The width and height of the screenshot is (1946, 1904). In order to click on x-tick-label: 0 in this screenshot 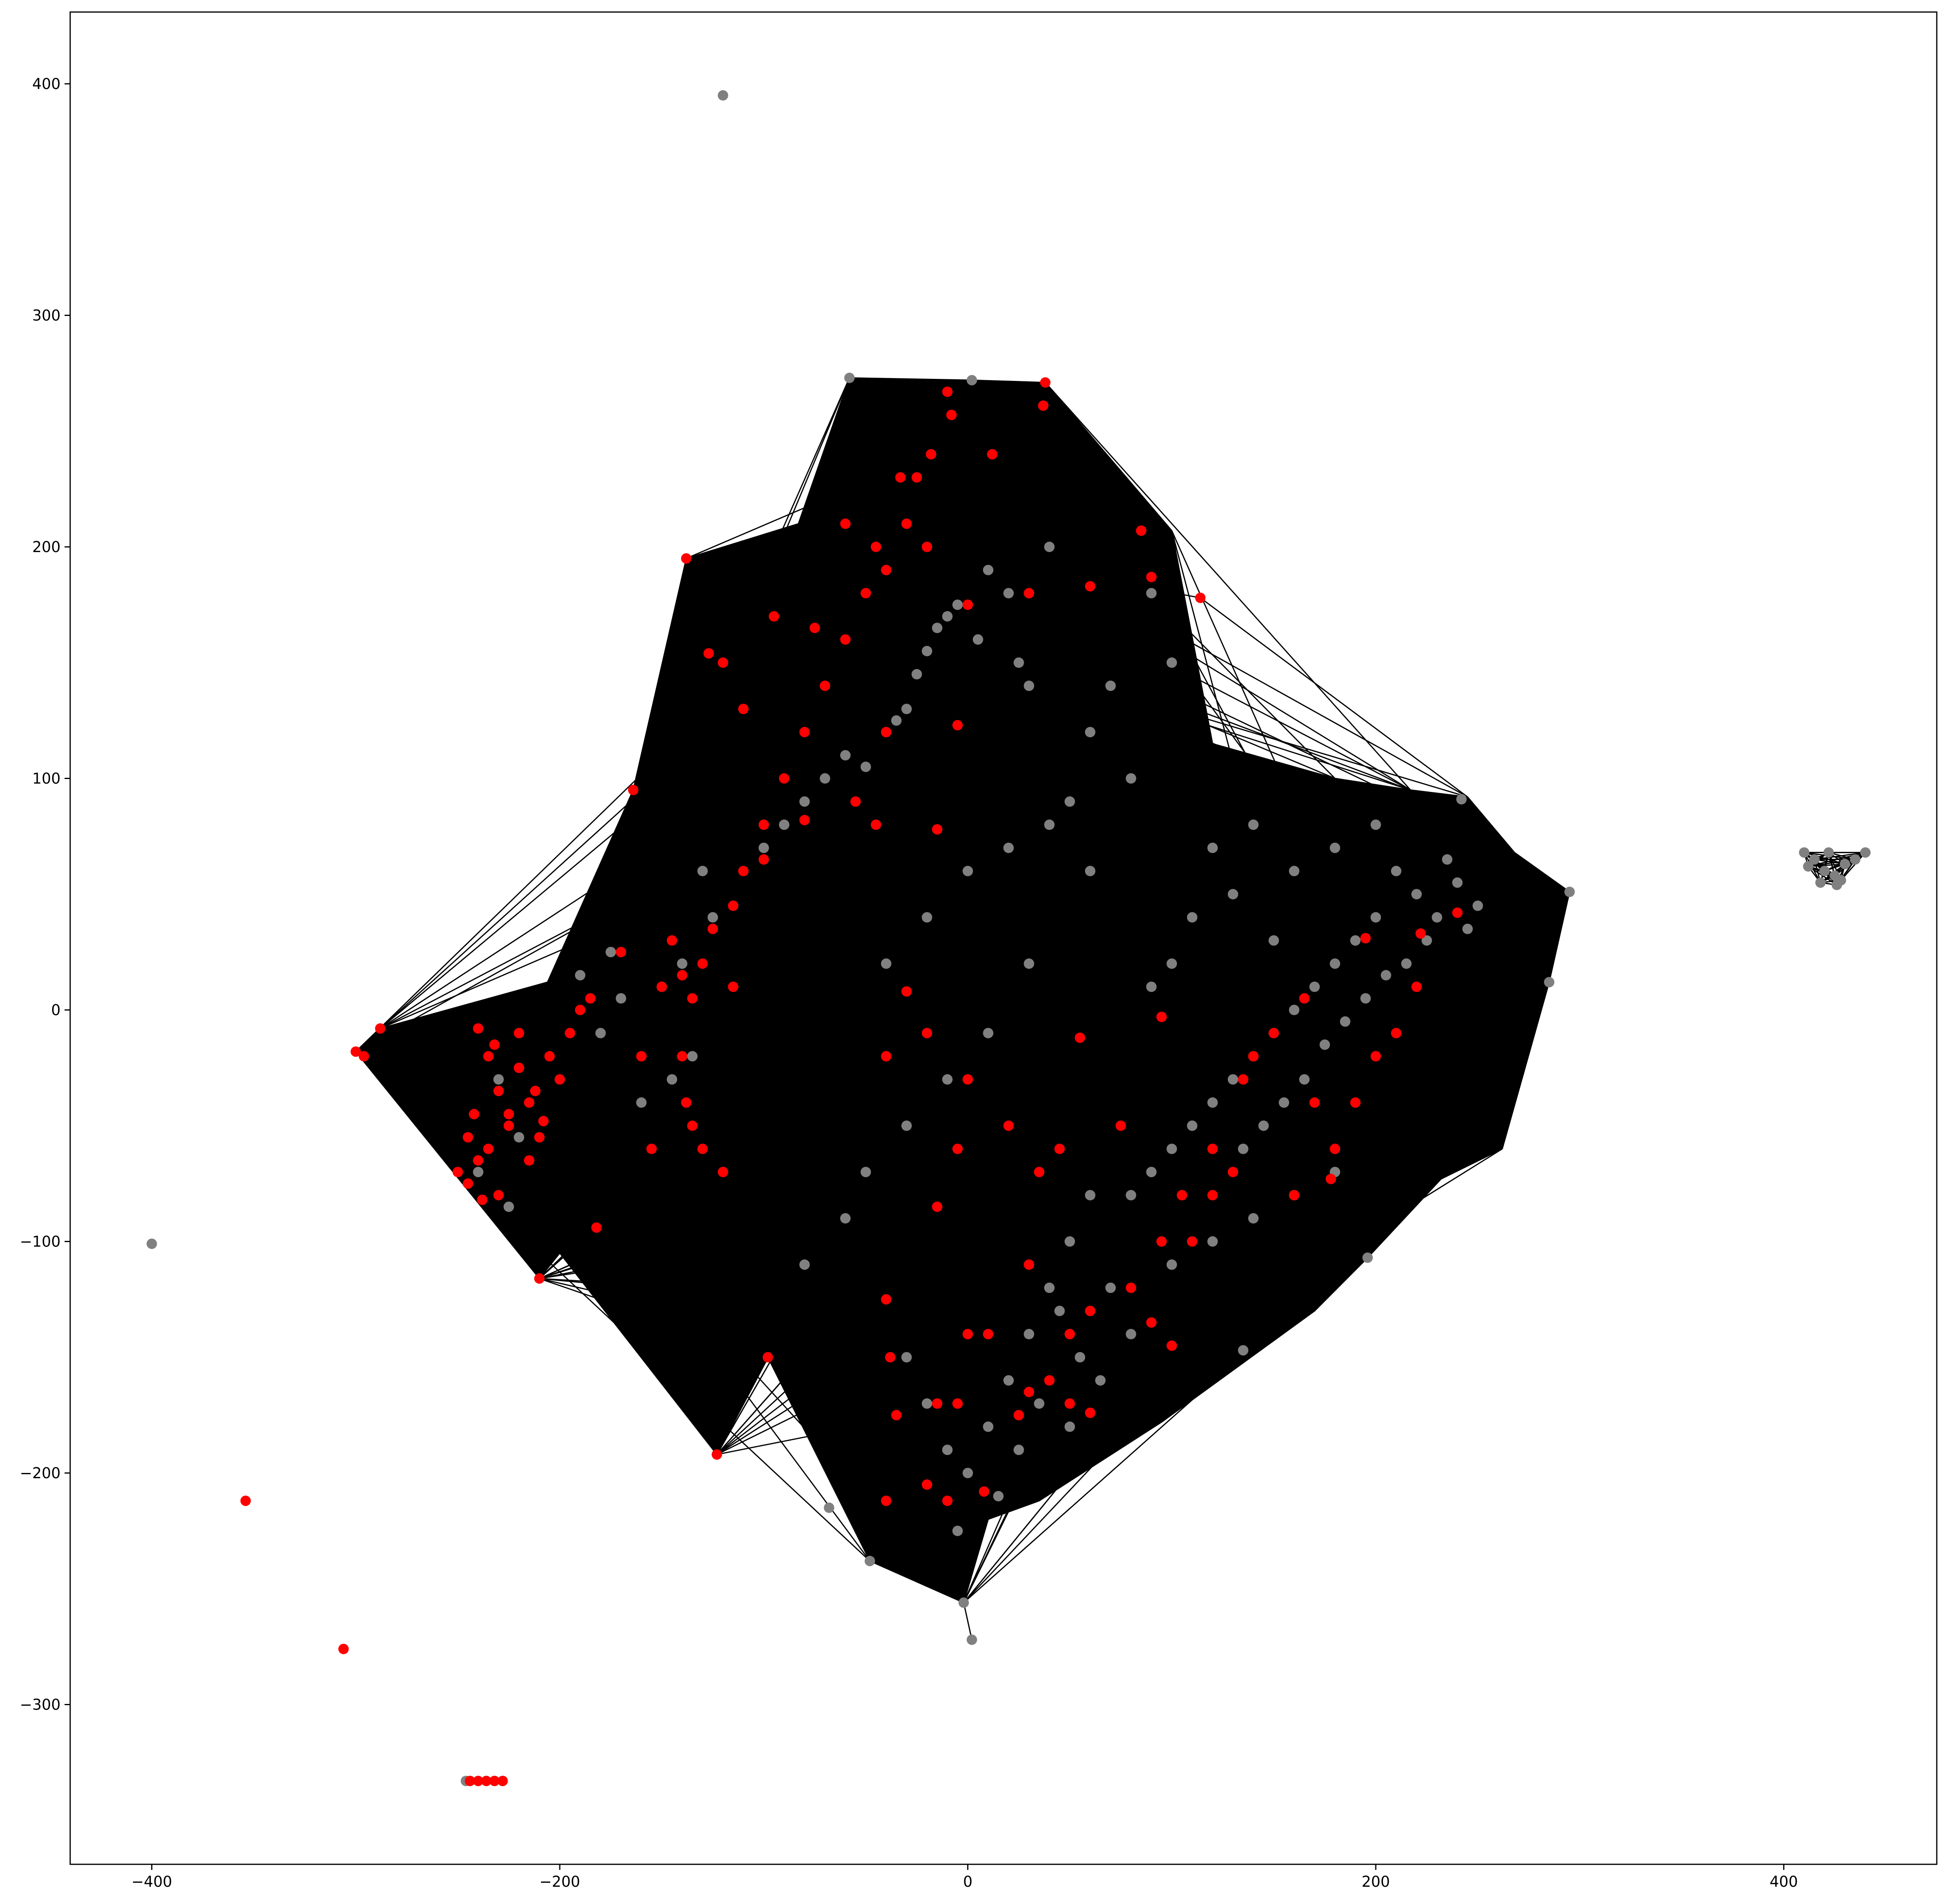, I will do `click(968, 1881)`.